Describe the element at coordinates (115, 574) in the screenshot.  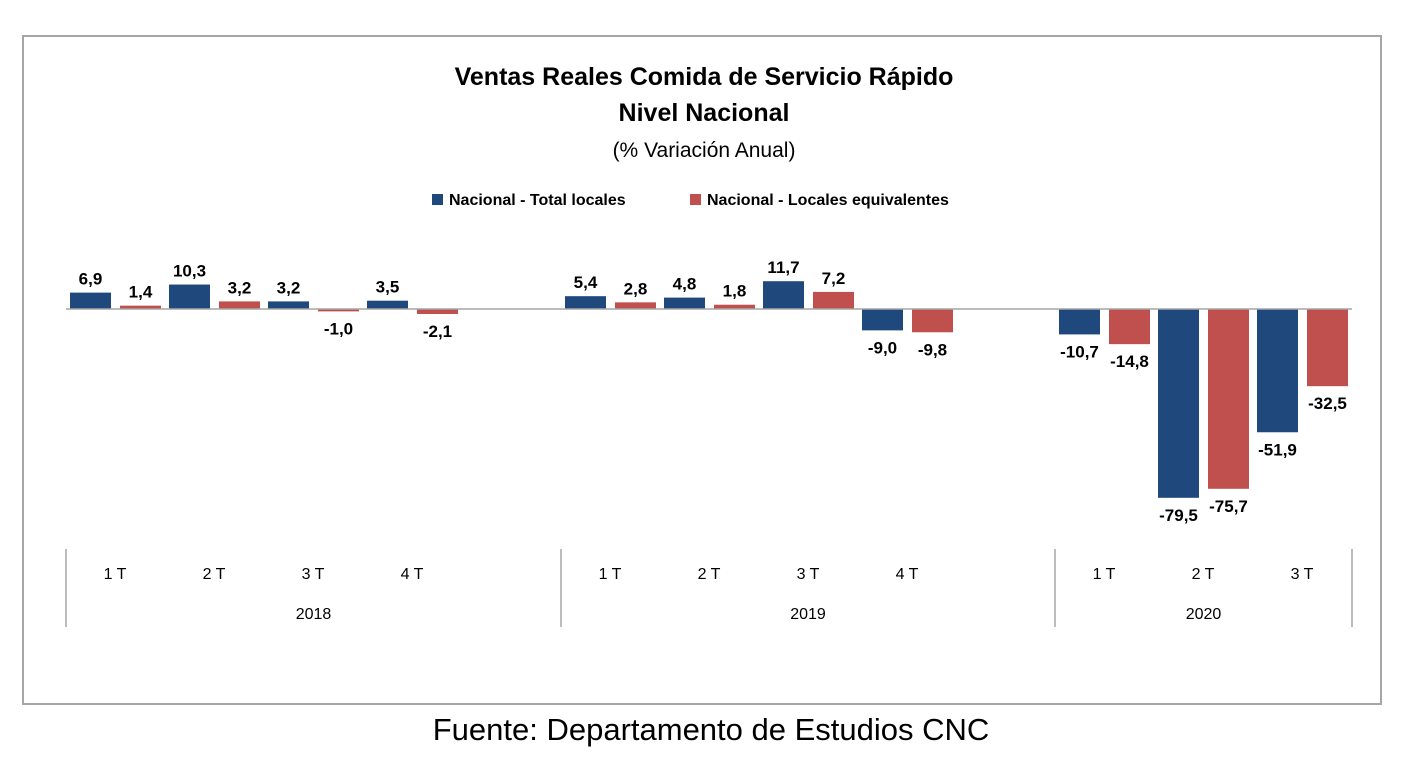
I see `quarter-tick-2018-1: 1 T` at that location.